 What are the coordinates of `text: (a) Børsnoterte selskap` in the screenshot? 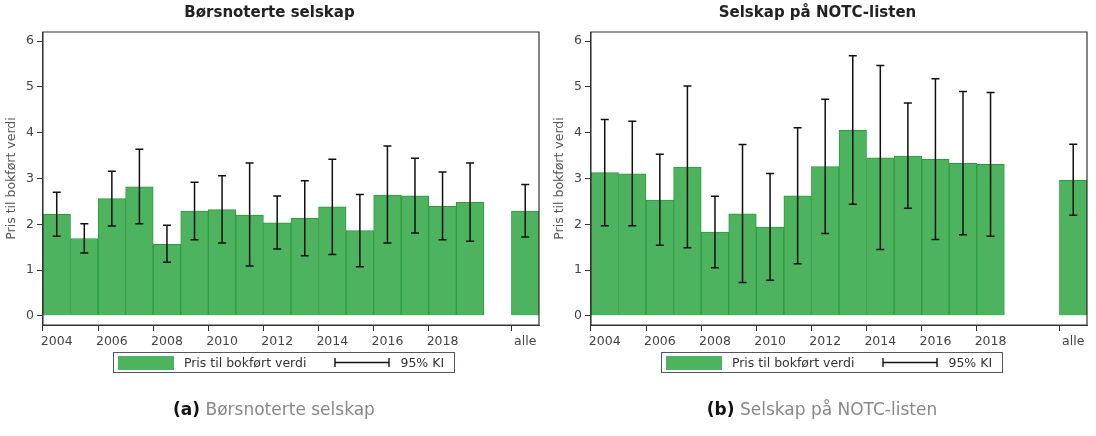 It's located at (274, 409).